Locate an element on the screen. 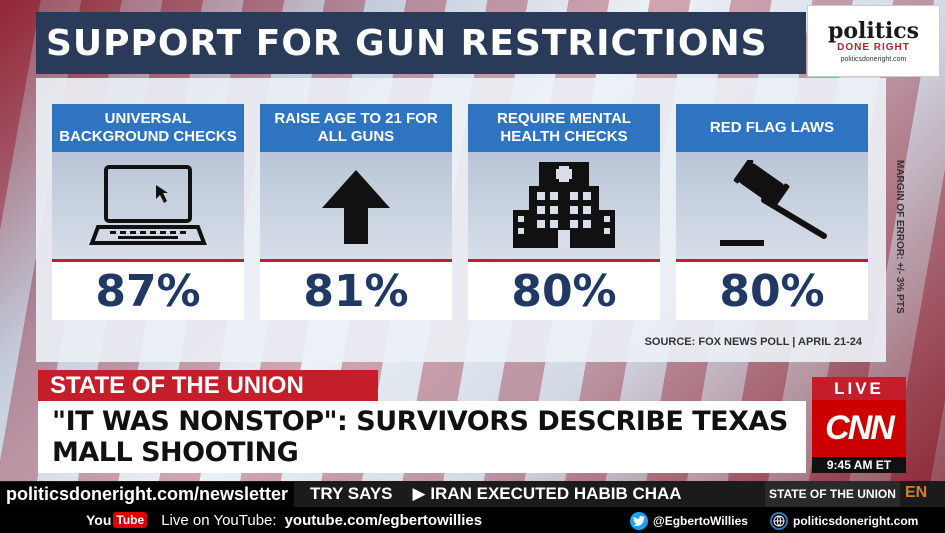  website-link: politicsdoneright.com is located at coordinates (844, 521).